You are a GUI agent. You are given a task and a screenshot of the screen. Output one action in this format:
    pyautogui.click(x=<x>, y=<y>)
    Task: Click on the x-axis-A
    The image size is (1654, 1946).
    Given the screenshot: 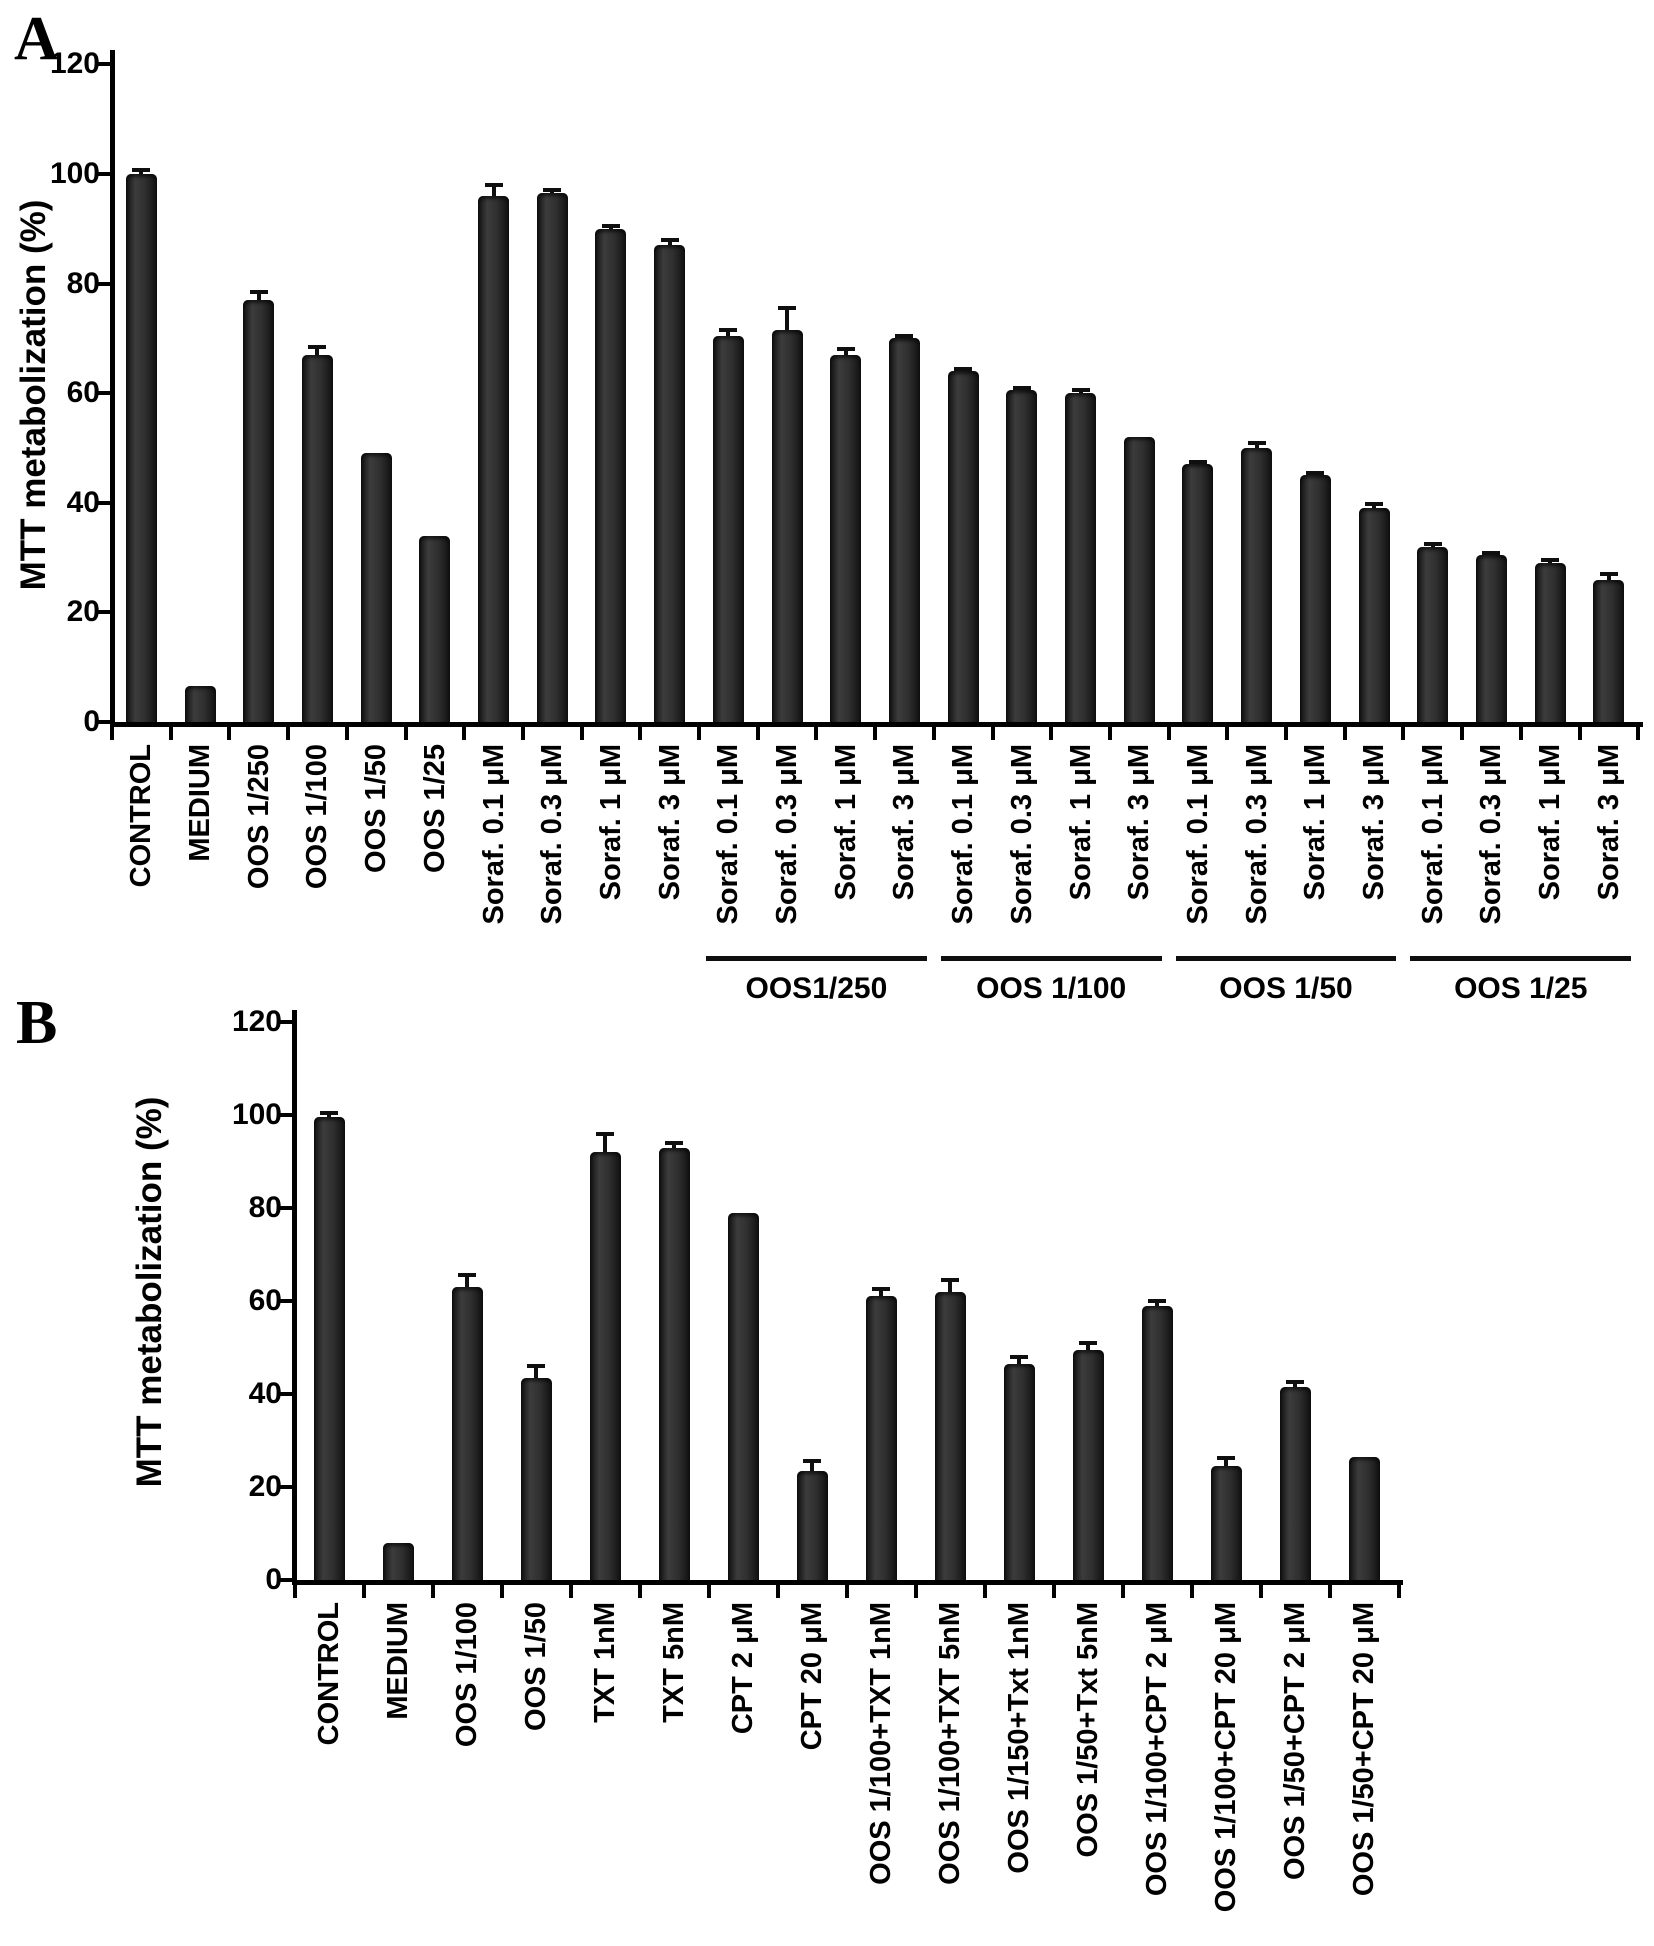 What is the action you would take?
    pyautogui.click(x=876, y=724)
    